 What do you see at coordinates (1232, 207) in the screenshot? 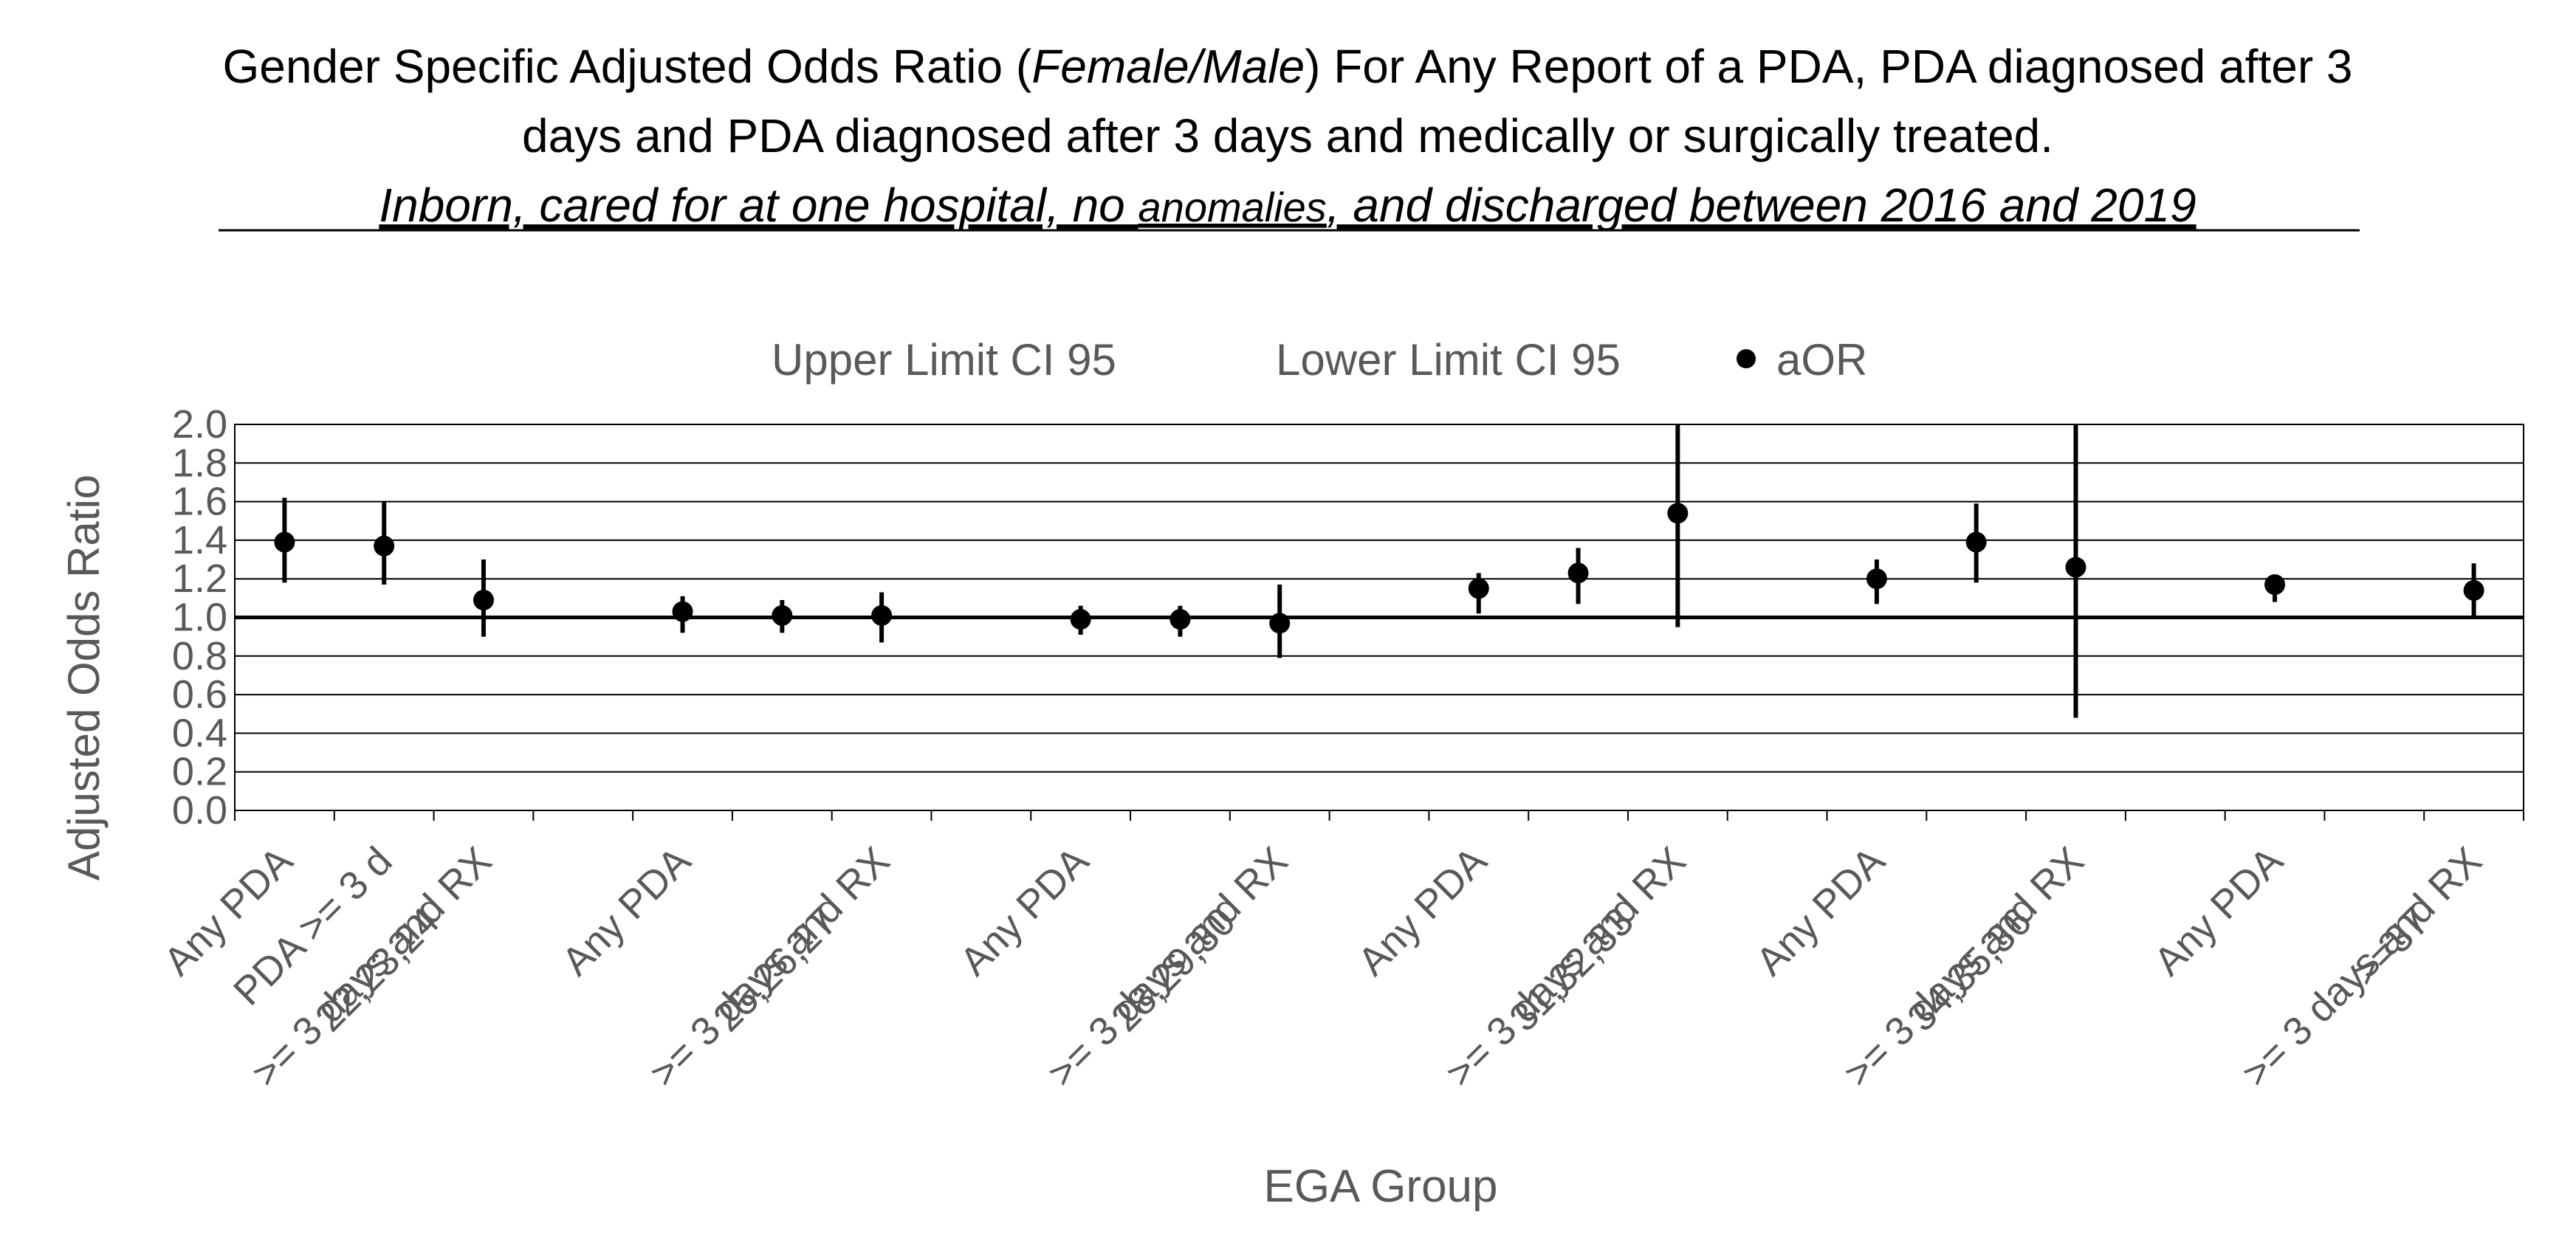
I see `subtitle-part-b: anomalies` at bounding box center [1232, 207].